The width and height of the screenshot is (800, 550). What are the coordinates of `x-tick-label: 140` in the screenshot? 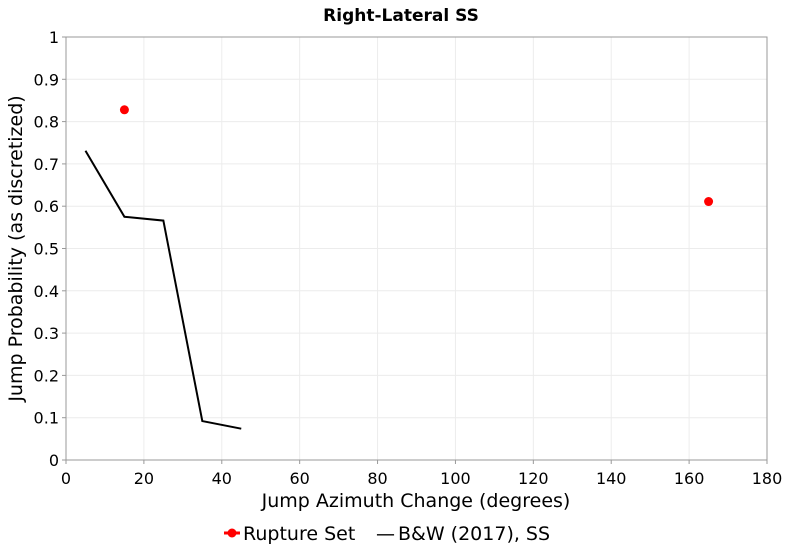 It's located at (611, 478).